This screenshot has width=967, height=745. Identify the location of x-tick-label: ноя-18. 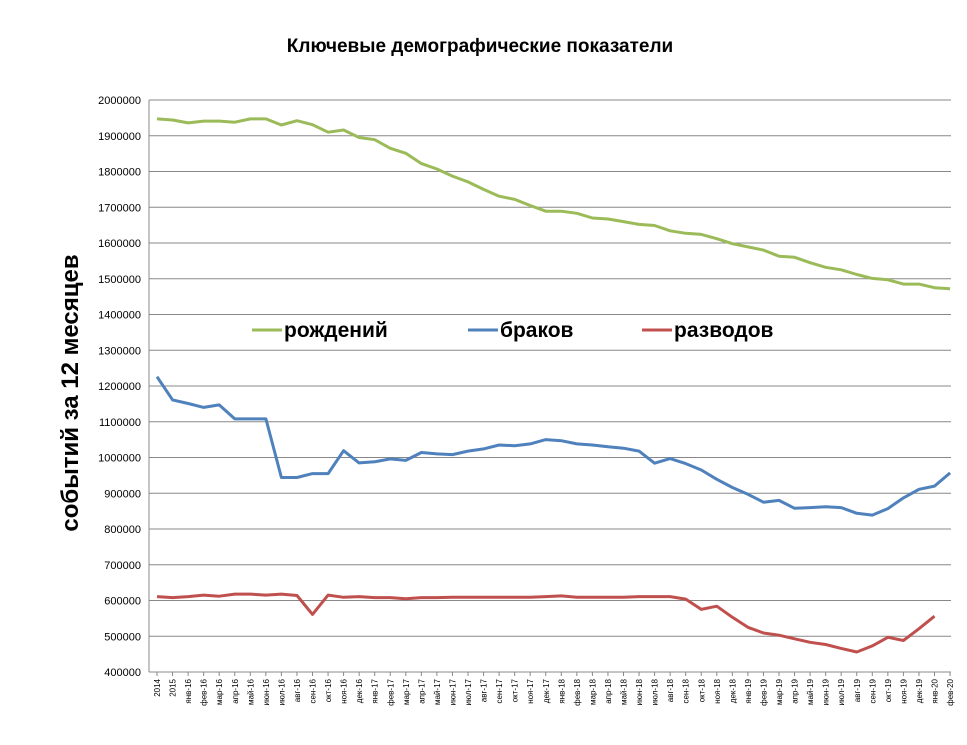
(717, 690).